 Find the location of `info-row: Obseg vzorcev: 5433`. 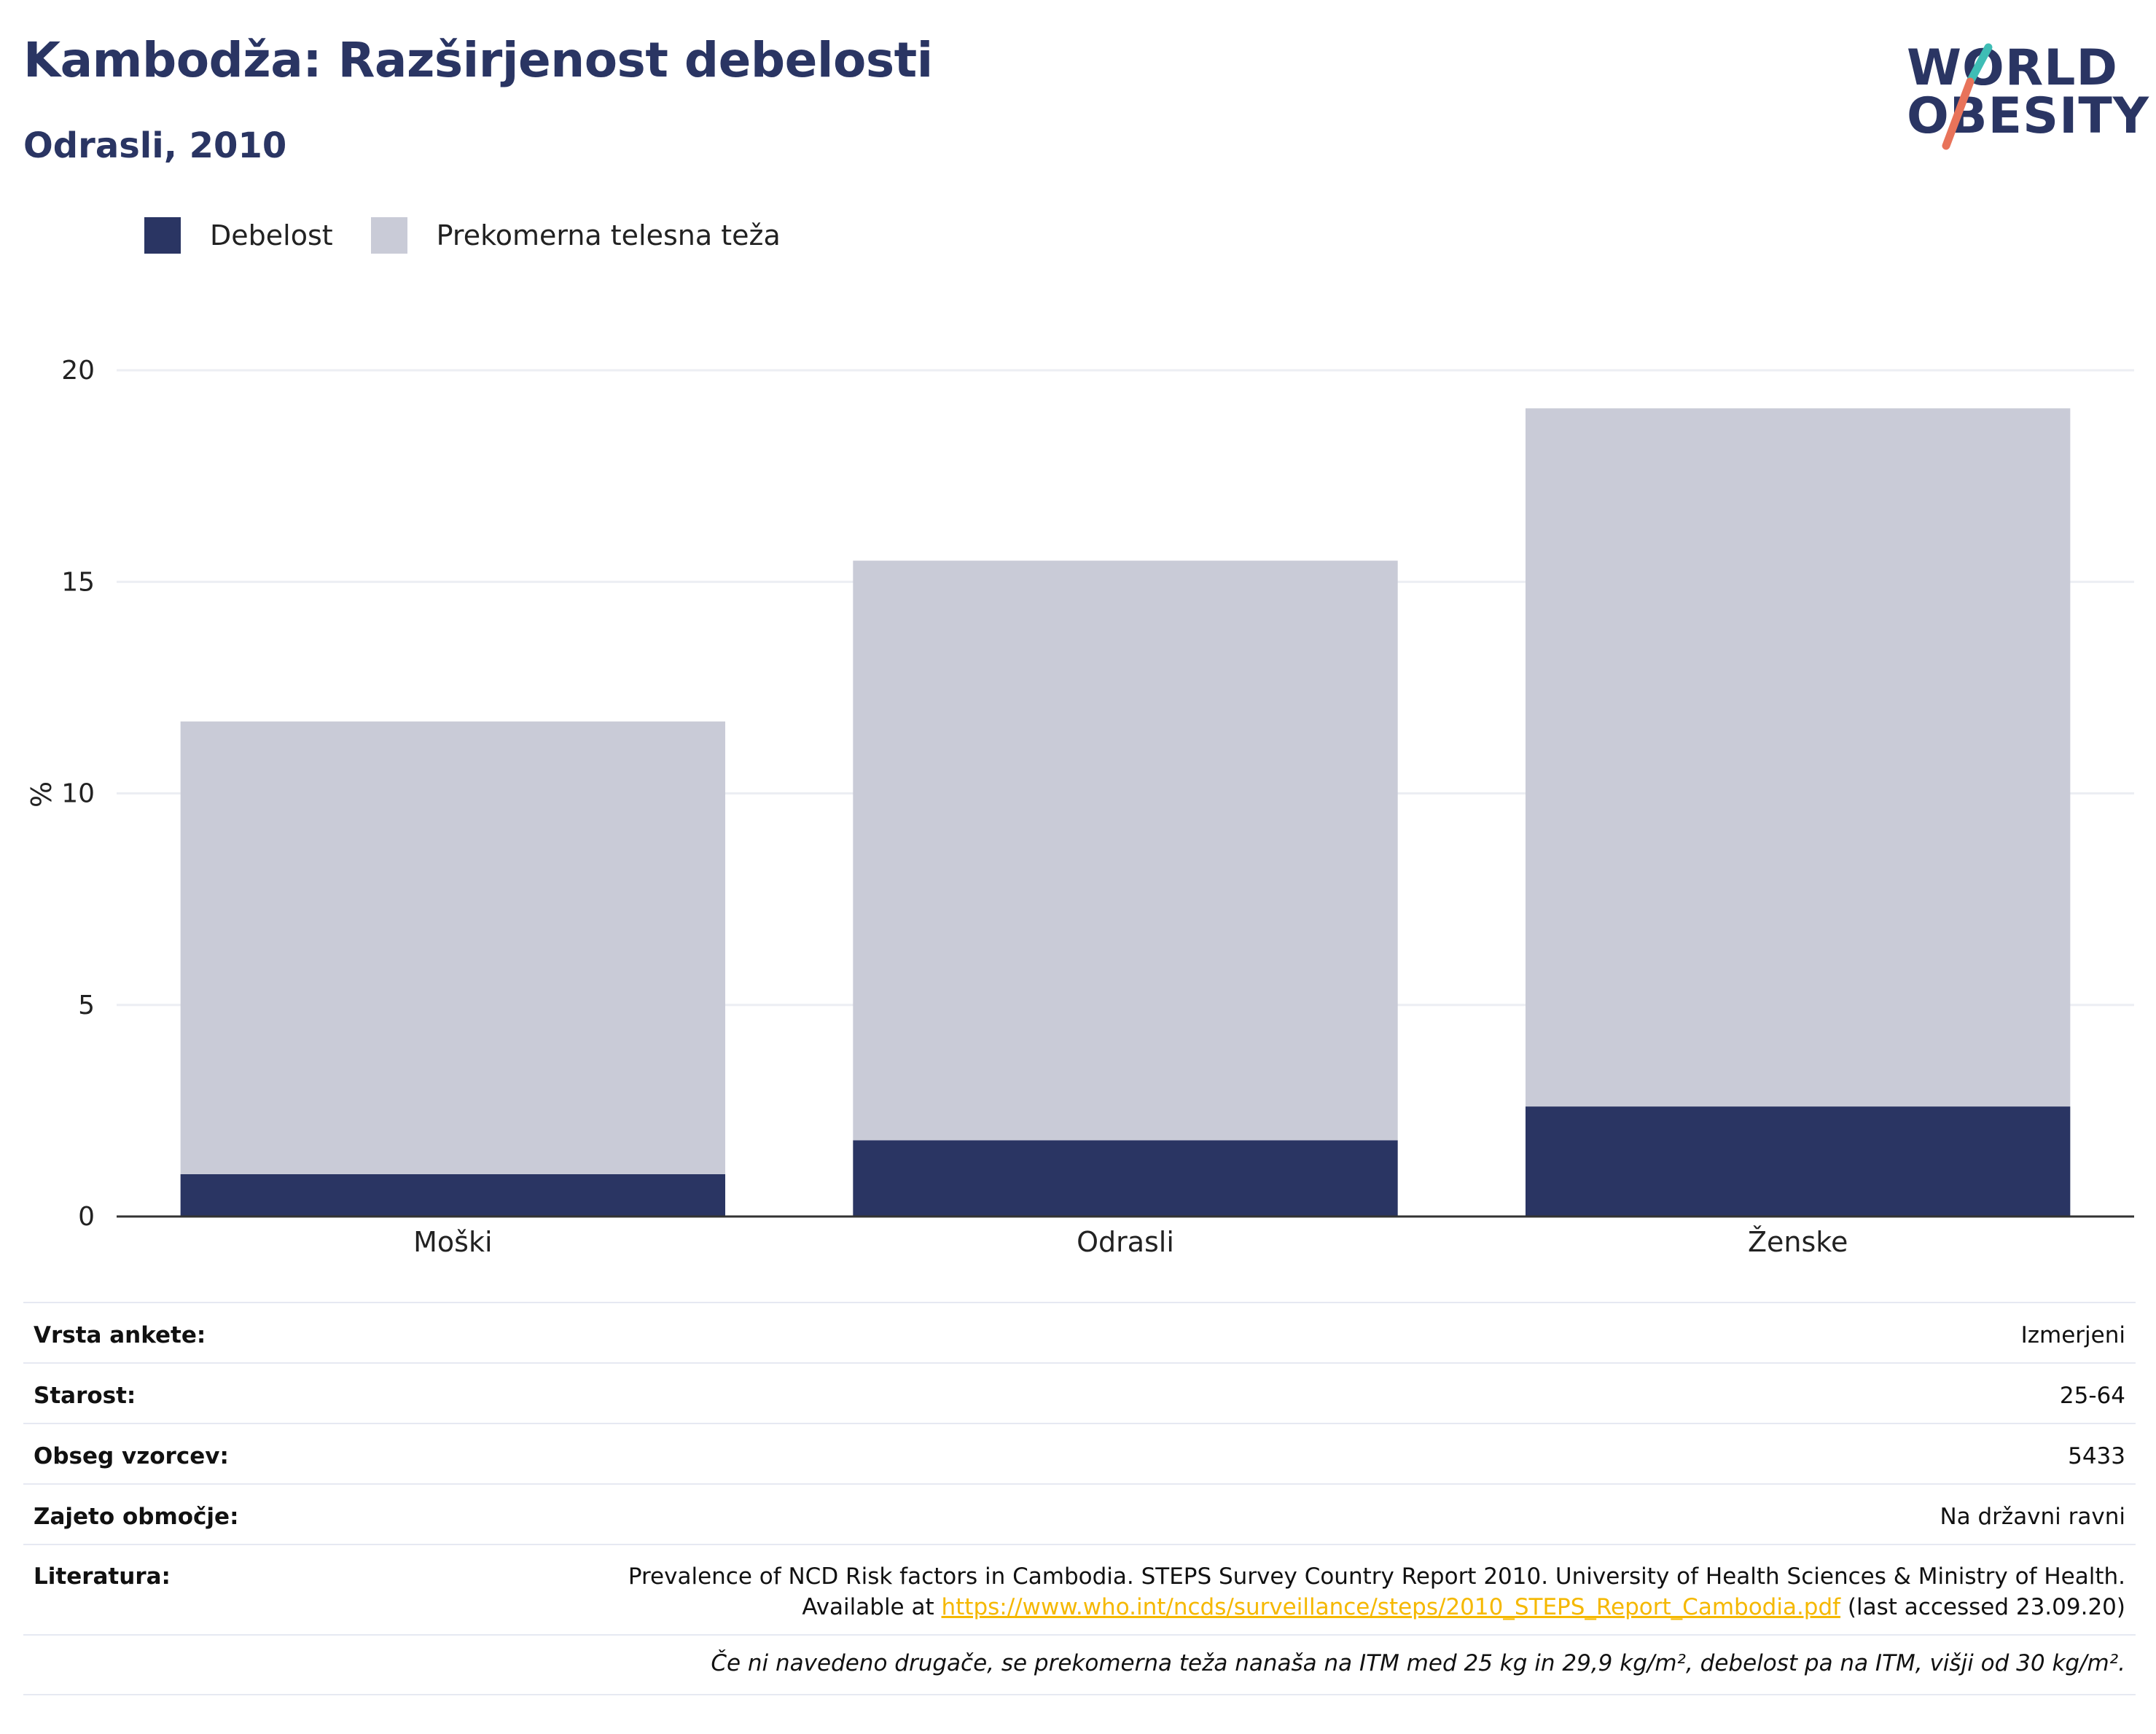

info-row: Obseg vzorcev: 5433 is located at coordinates (1079, 1453).